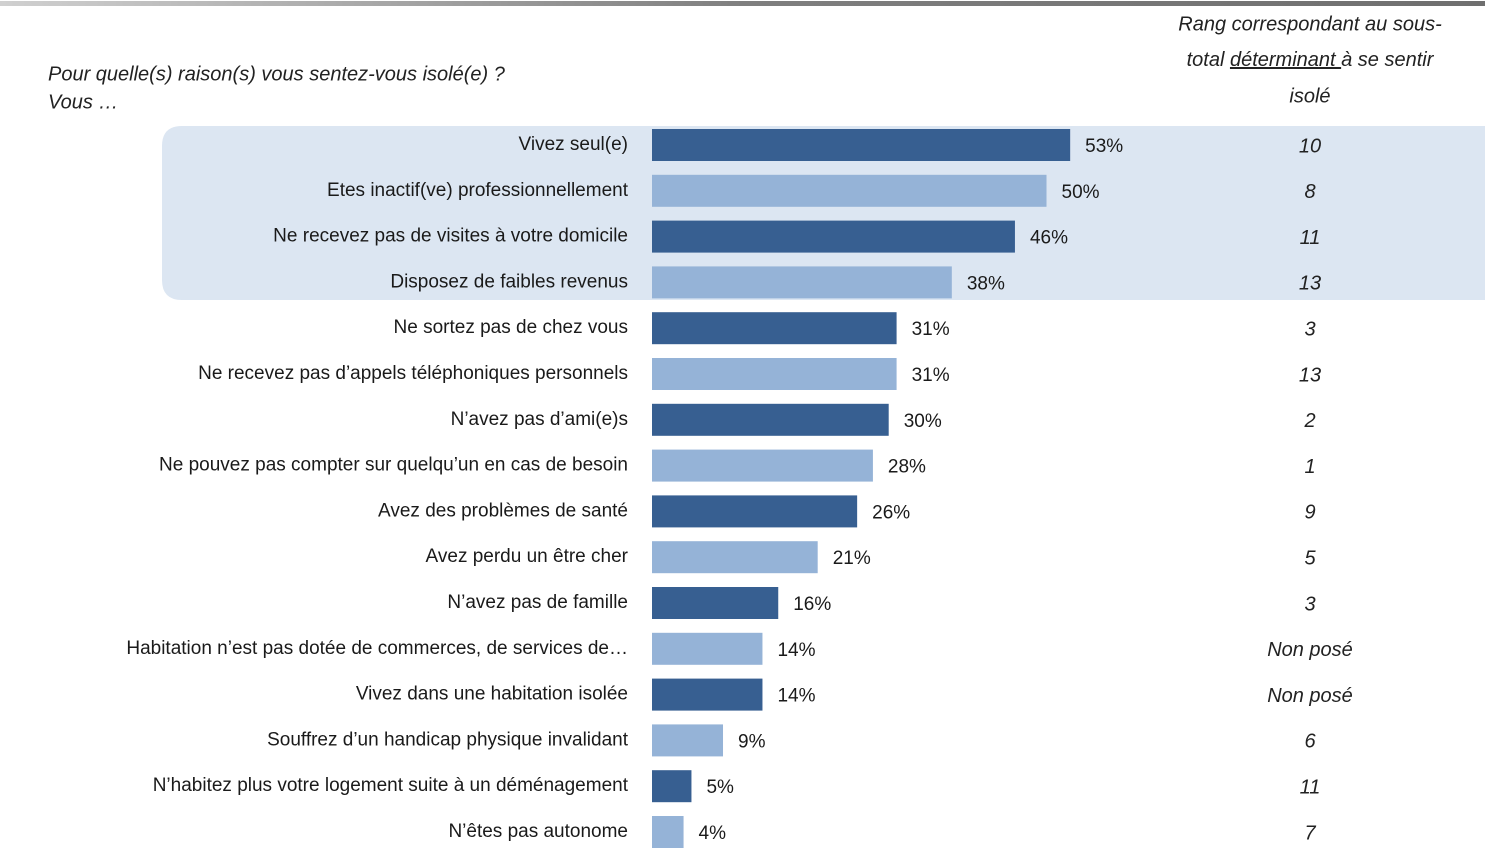 The image size is (1485, 851). Describe the element at coordinates (537, 602) in the screenshot. I see `category-label: N’avez pas de famille` at that location.